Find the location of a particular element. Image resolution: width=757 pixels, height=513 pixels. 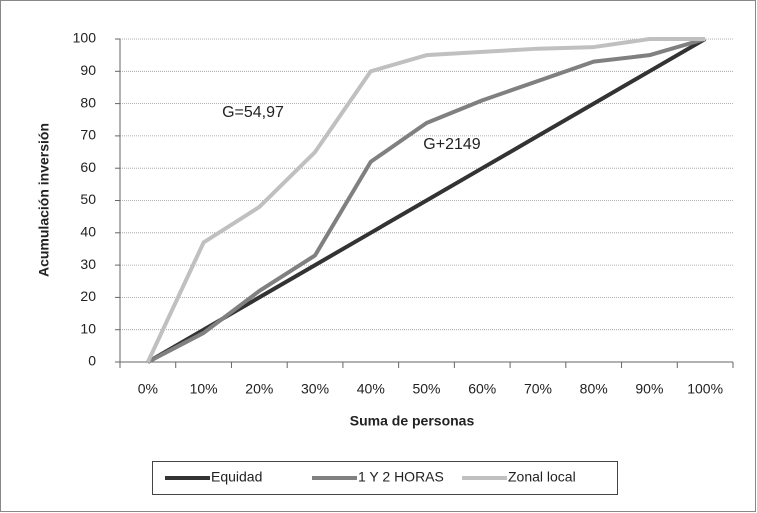

x-tick-label: 80% is located at coordinates (594, 389).